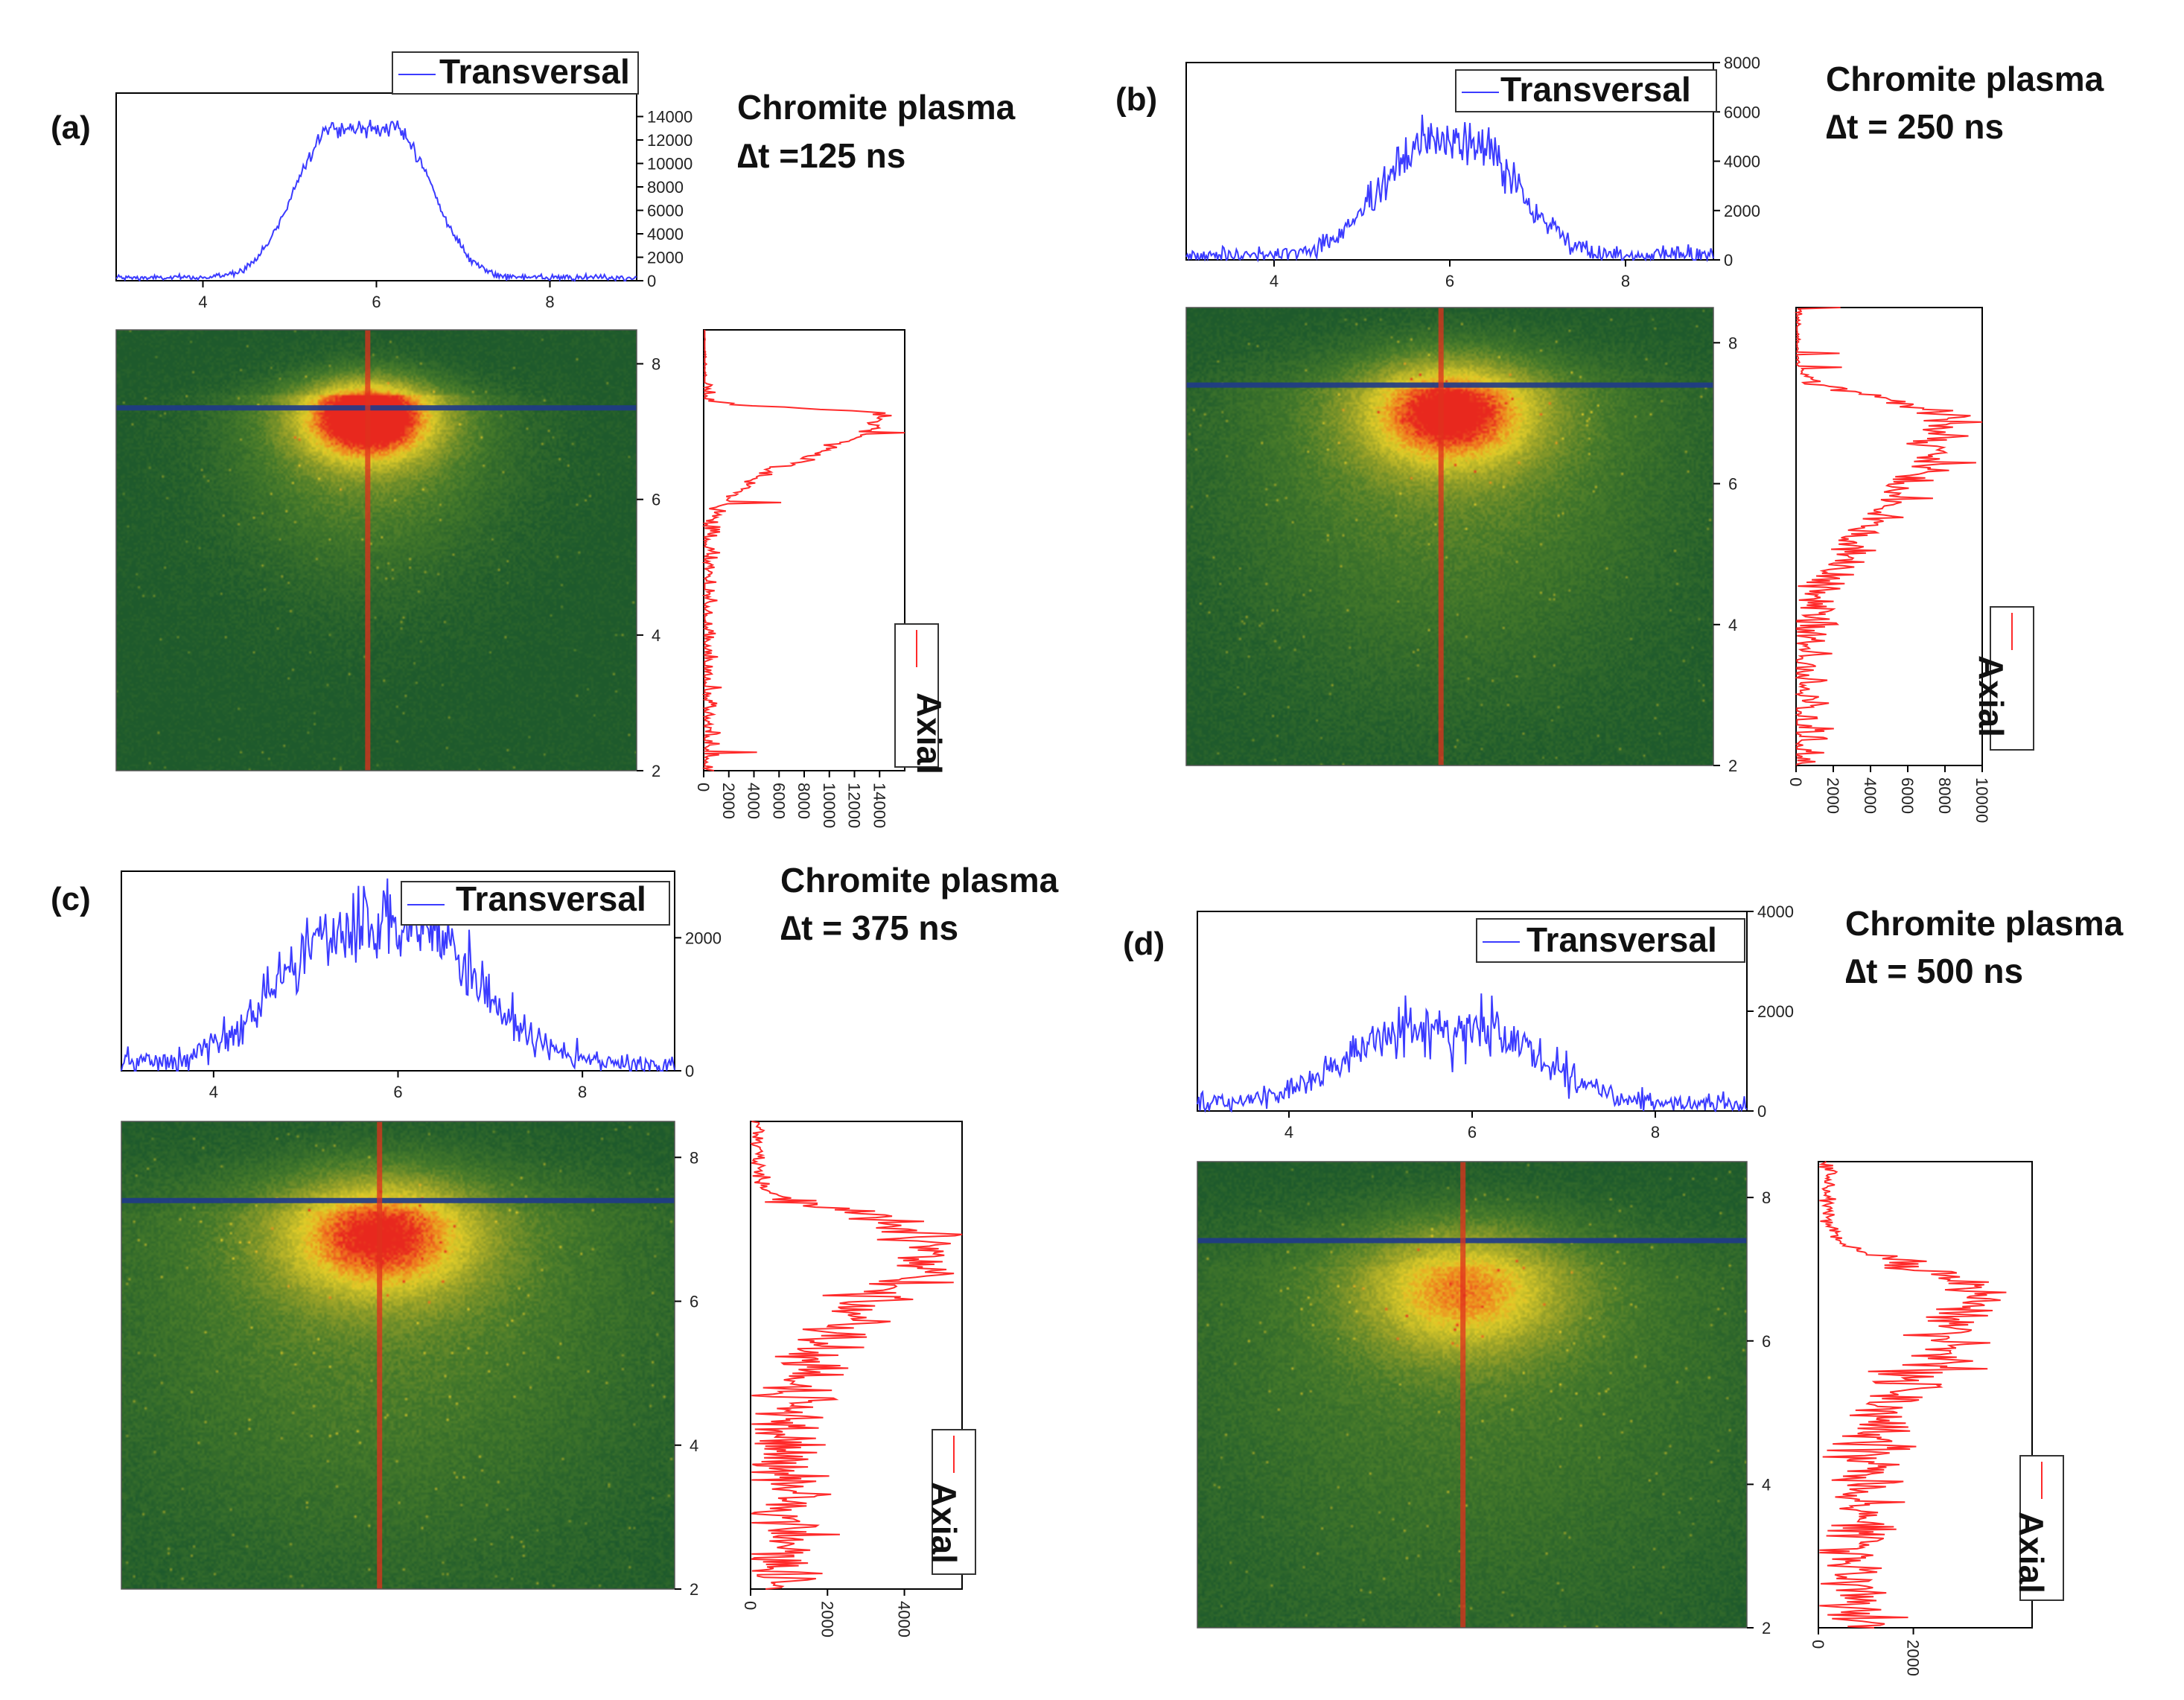  Describe the element at coordinates (854, 806) in the screenshot. I see `x-tick-label: 12000` at that location.